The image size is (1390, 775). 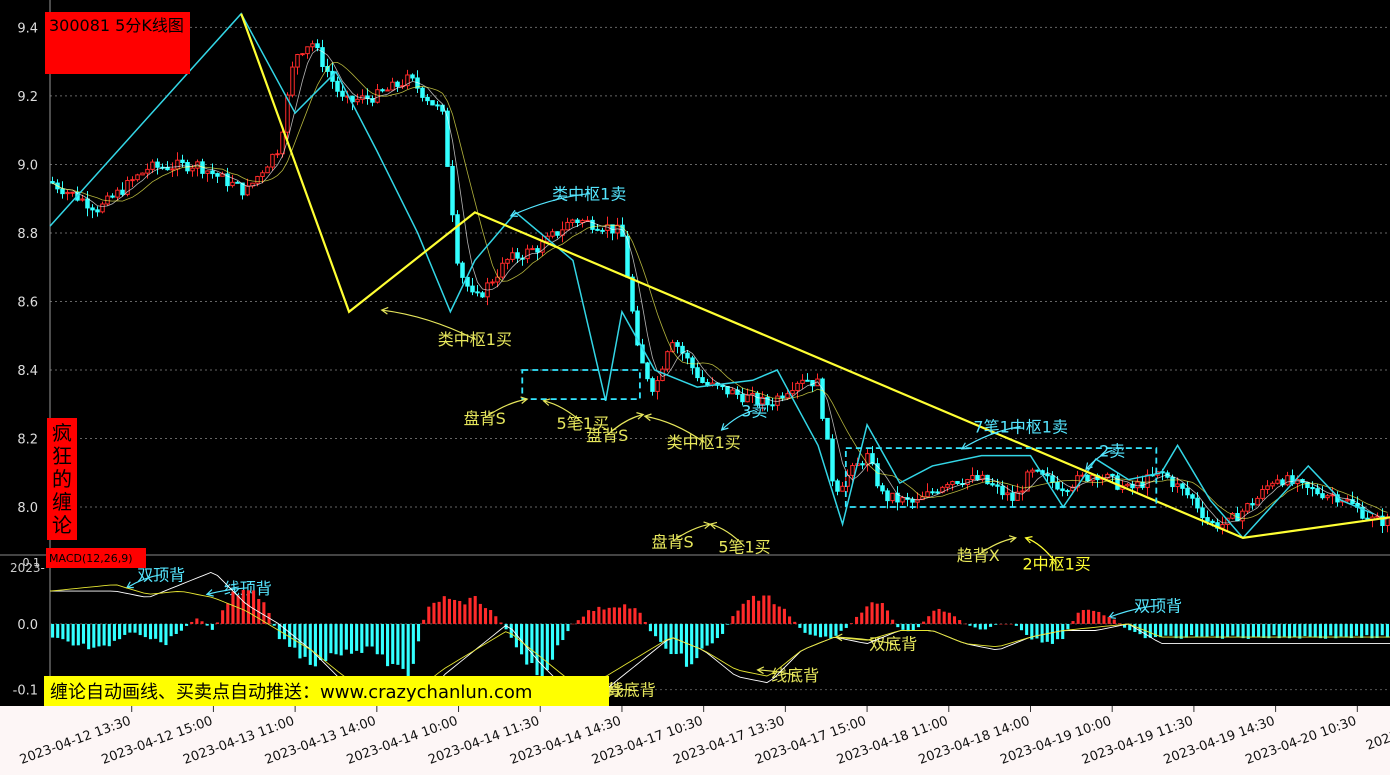 What do you see at coordinates (704, 442) in the screenshot?
I see `annotation-label: 类中枢1买` at bounding box center [704, 442].